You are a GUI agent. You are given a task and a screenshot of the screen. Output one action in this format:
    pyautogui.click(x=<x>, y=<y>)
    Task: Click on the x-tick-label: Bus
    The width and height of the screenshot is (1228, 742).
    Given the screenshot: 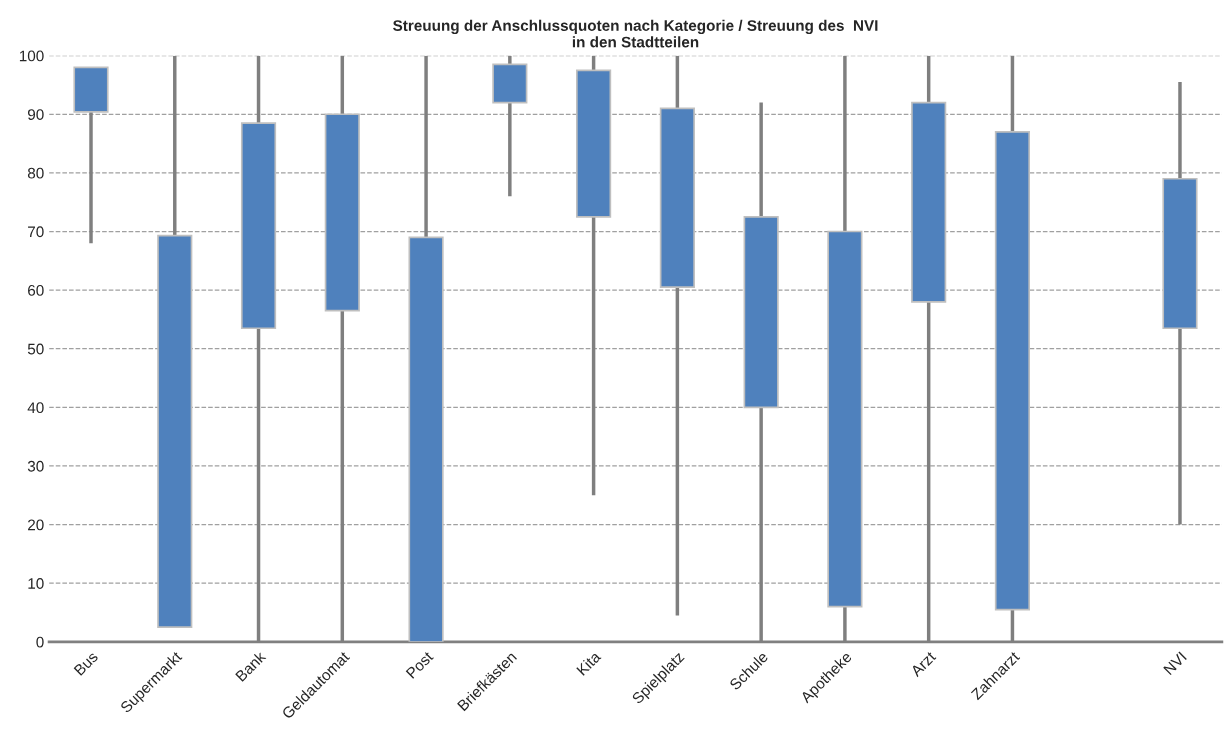 What is the action you would take?
    pyautogui.click(x=86, y=663)
    